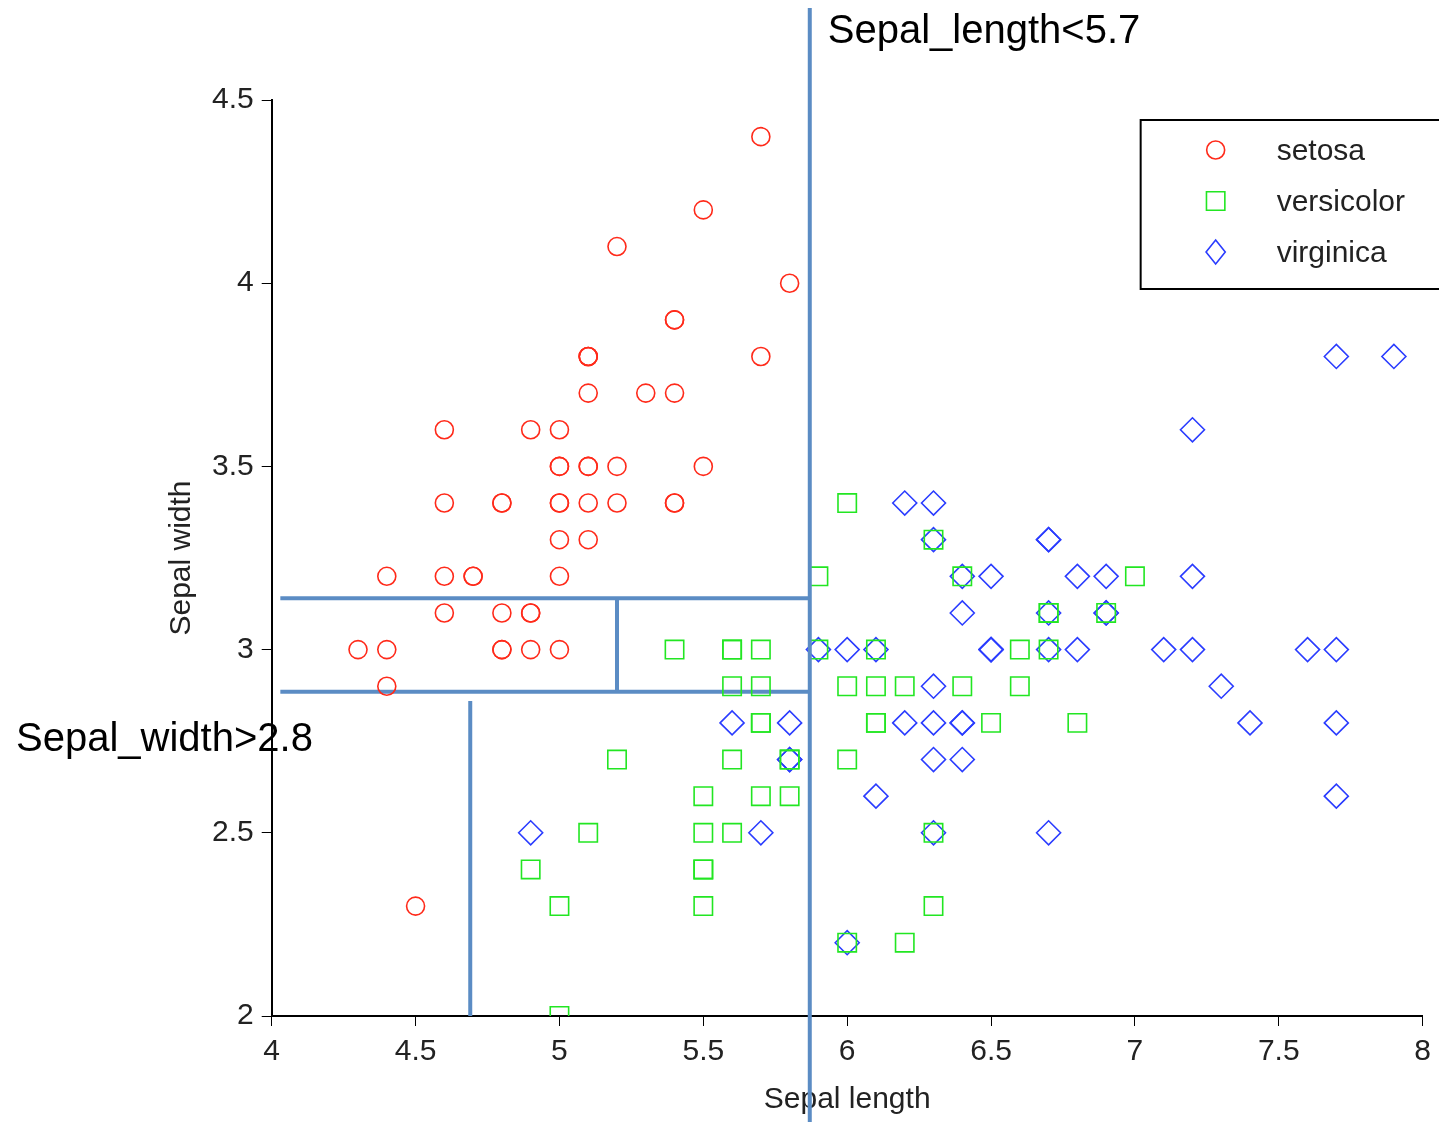 Image resolution: width=1439 pixels, height=1122 pixels. What do you see at coordinates (415, 1050) in the screenshot?
I see `x-tick-label: 4.5` at bounding box center [415, 1050].